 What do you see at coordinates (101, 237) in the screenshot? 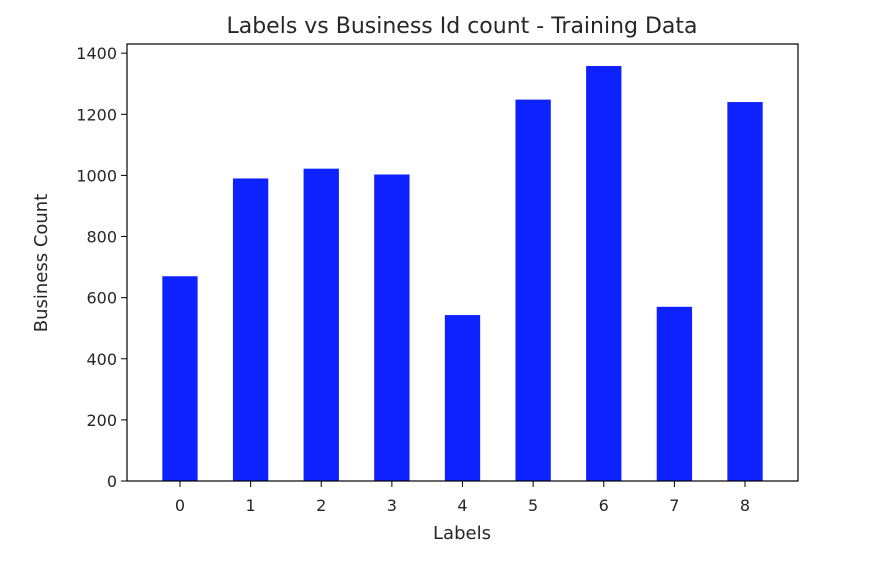
I see `y-tick-label: 800` at bounding box center [101, 237].